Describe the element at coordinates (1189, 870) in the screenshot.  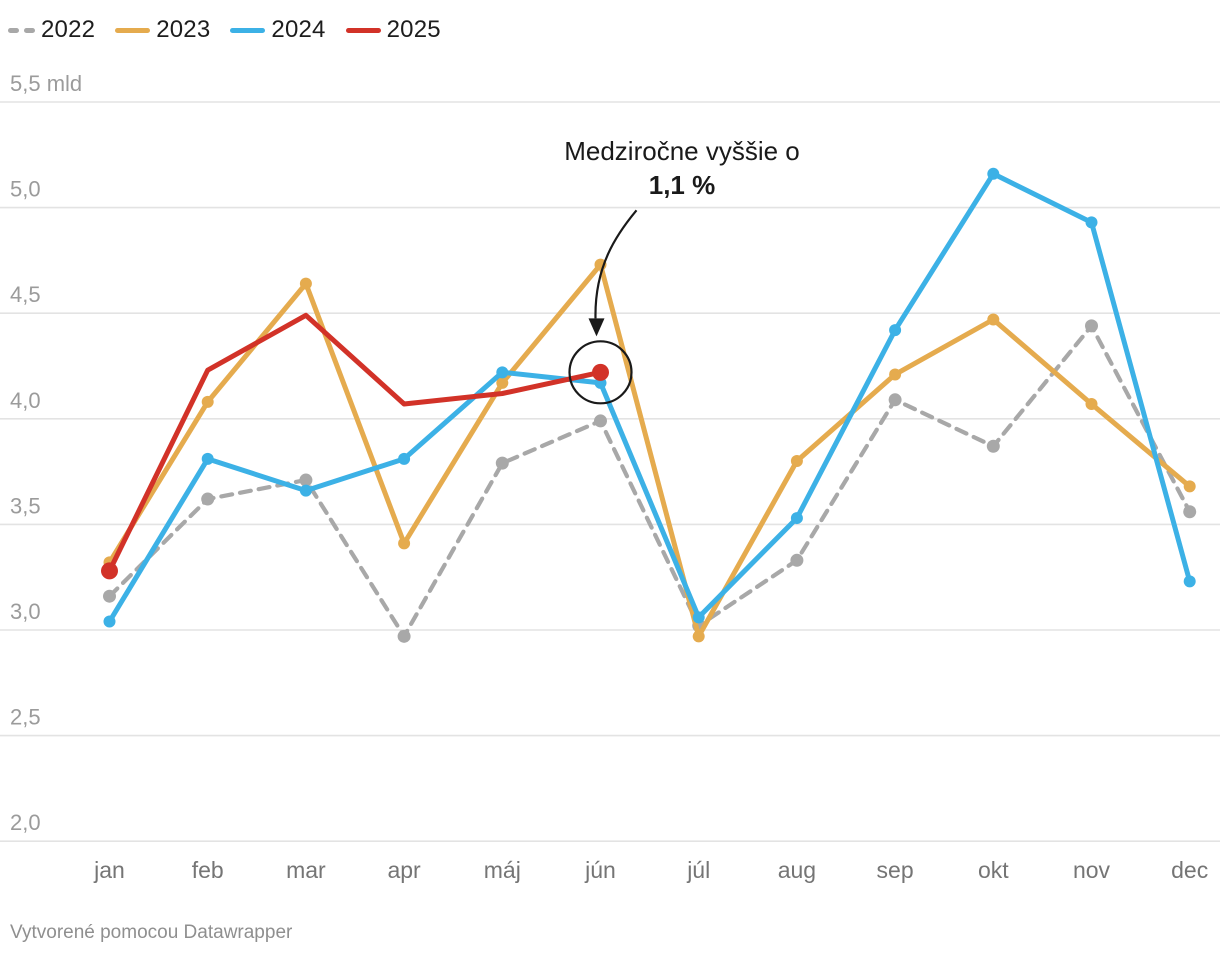
I see `x-axis-tick-label: dec` at that location.